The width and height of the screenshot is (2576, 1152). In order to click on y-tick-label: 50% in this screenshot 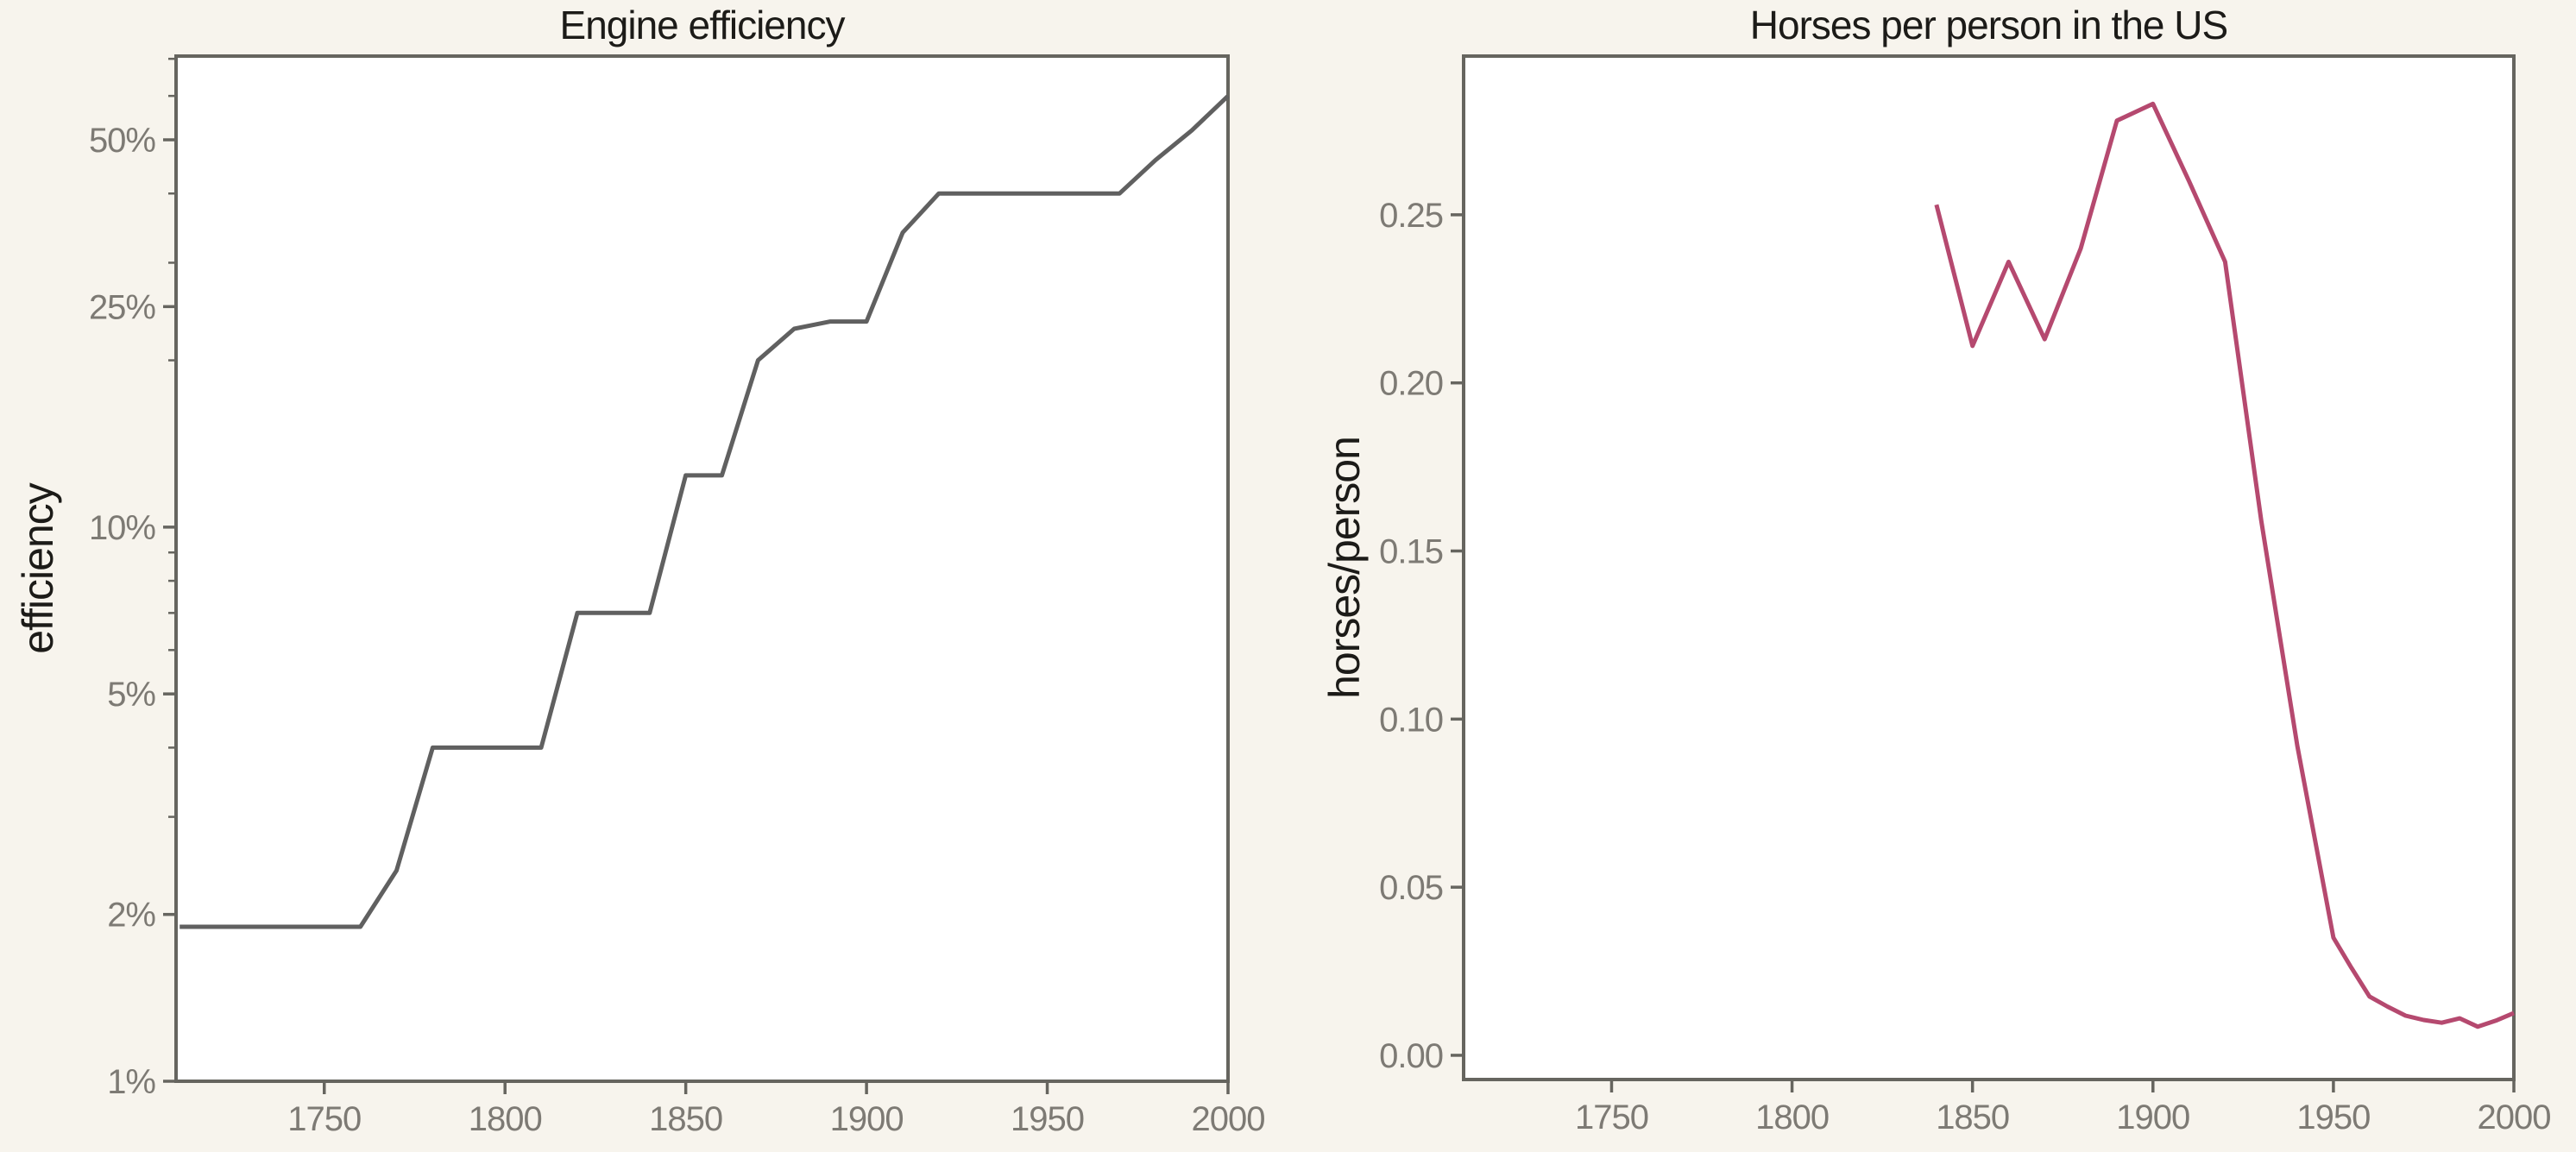, I will do `click(122, 141)`.